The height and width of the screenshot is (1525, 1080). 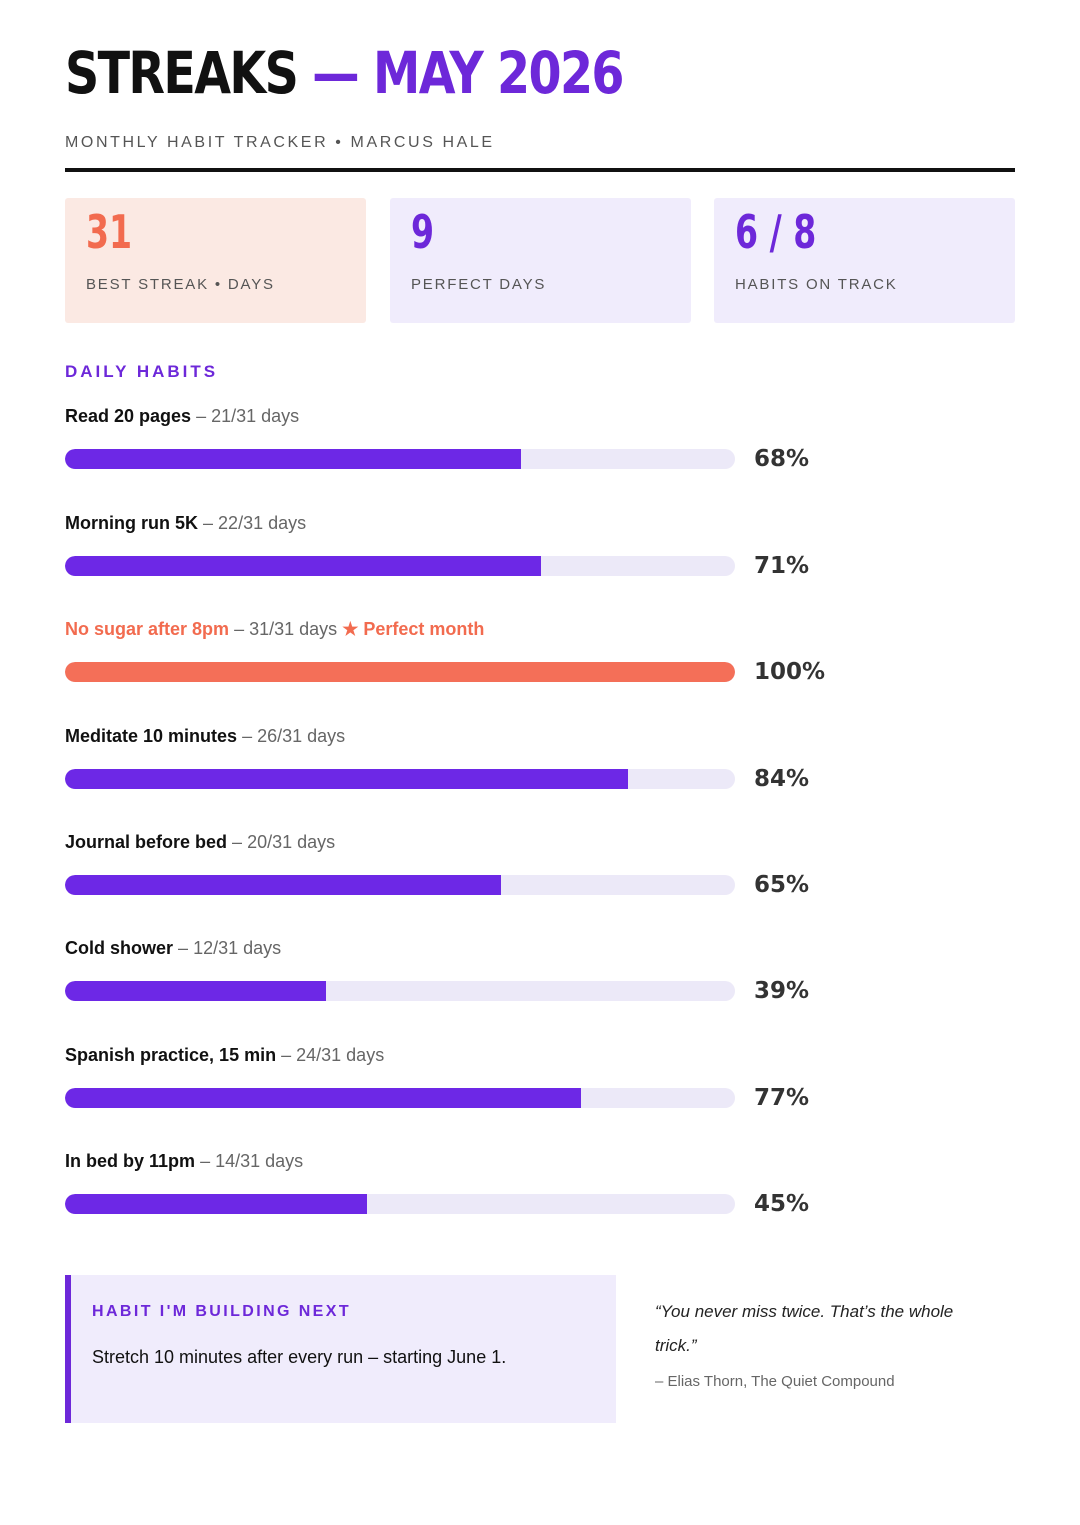 I want to click on habit-days: 26/31 days, so click(x=301, y=736).